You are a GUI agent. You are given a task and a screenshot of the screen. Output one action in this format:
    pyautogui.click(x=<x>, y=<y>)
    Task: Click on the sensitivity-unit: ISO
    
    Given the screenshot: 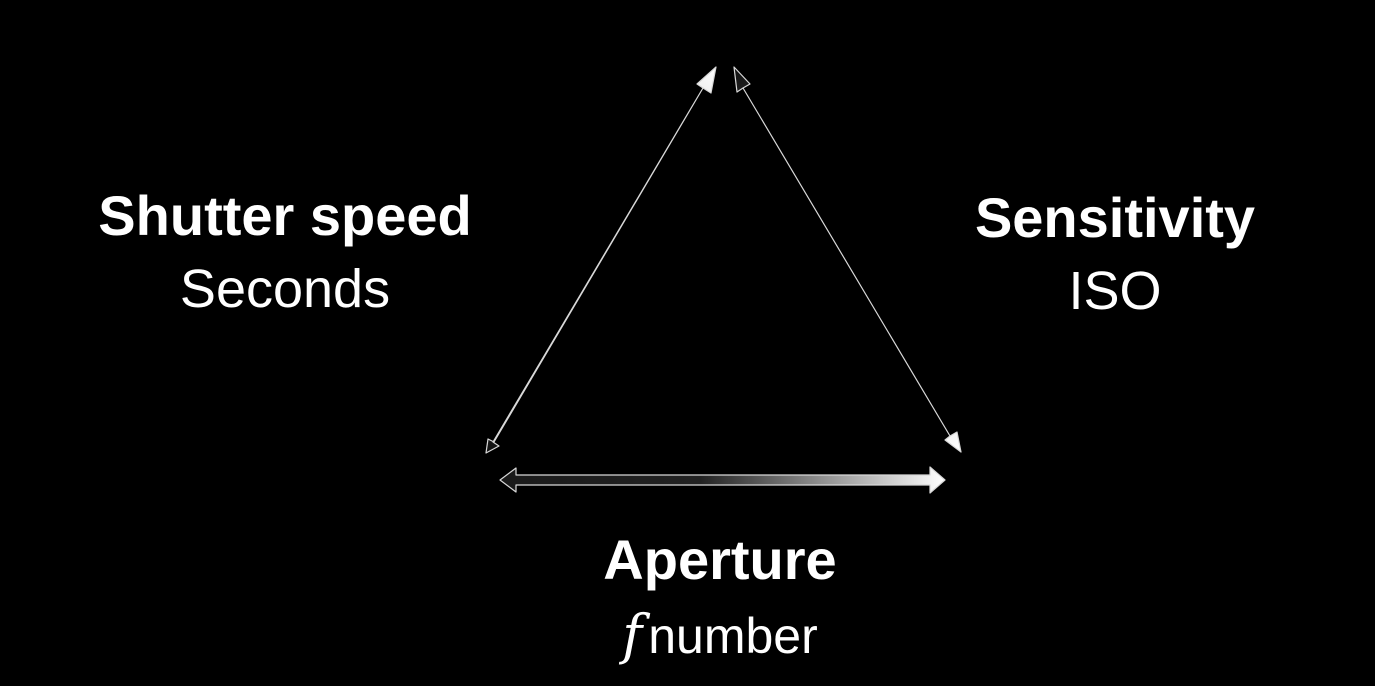 What is the action you would take?
    pyautogui.click(x=1115, y=291)
    